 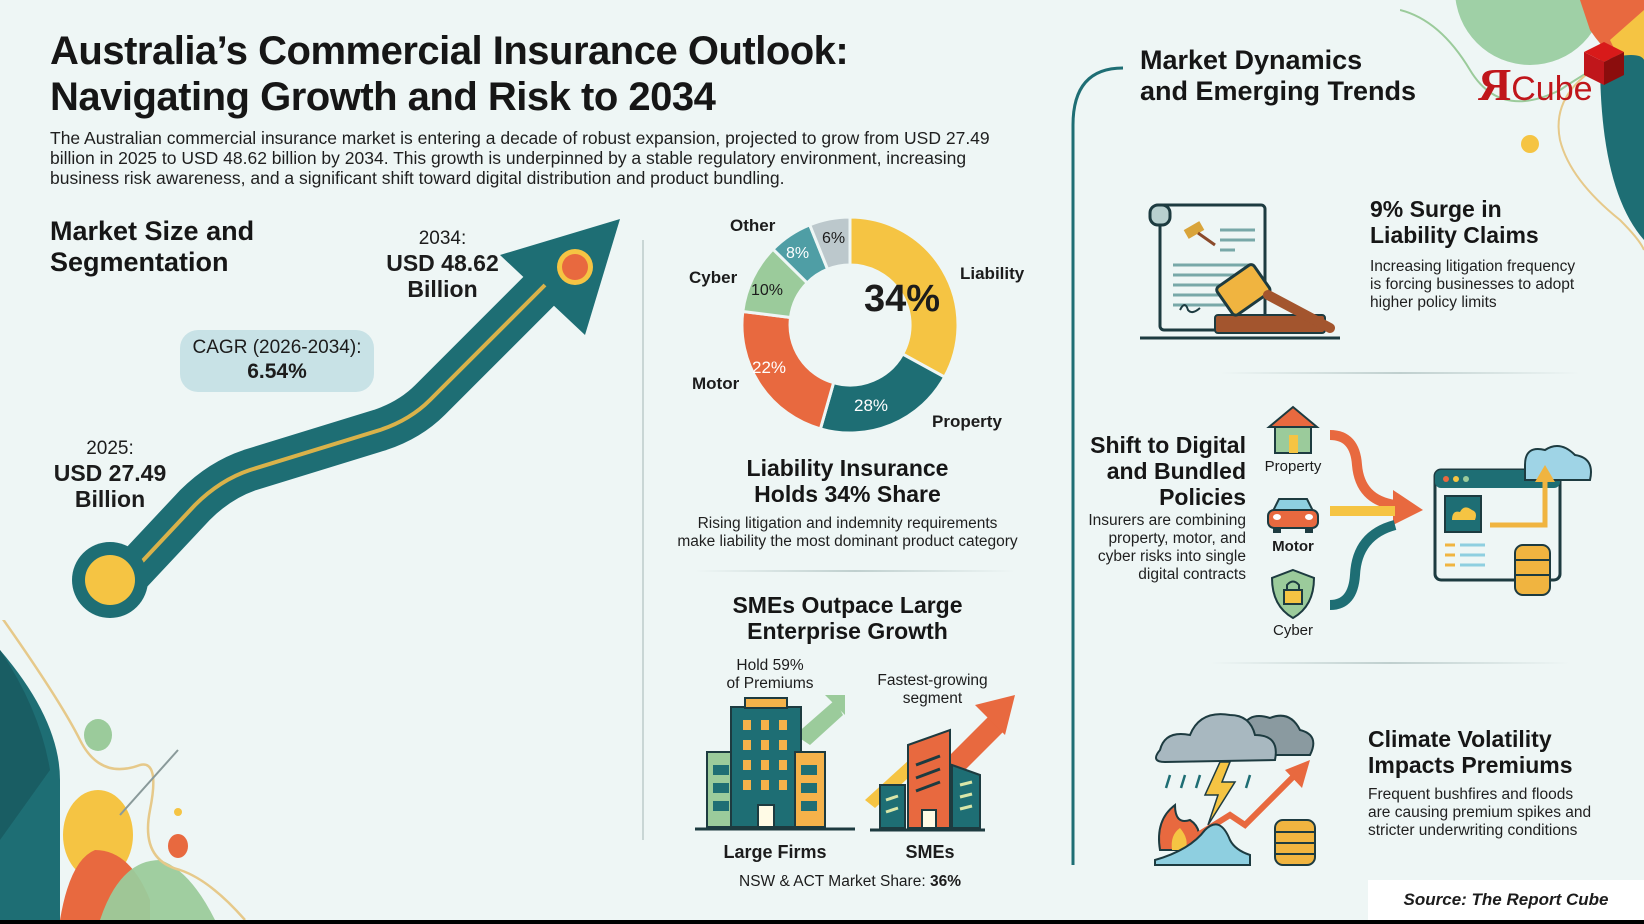 What do you see at coordinates (847, 605) in the screenshot?
I see `heading-line: SMEs Outpace Large` at bounding box center [847, 605].